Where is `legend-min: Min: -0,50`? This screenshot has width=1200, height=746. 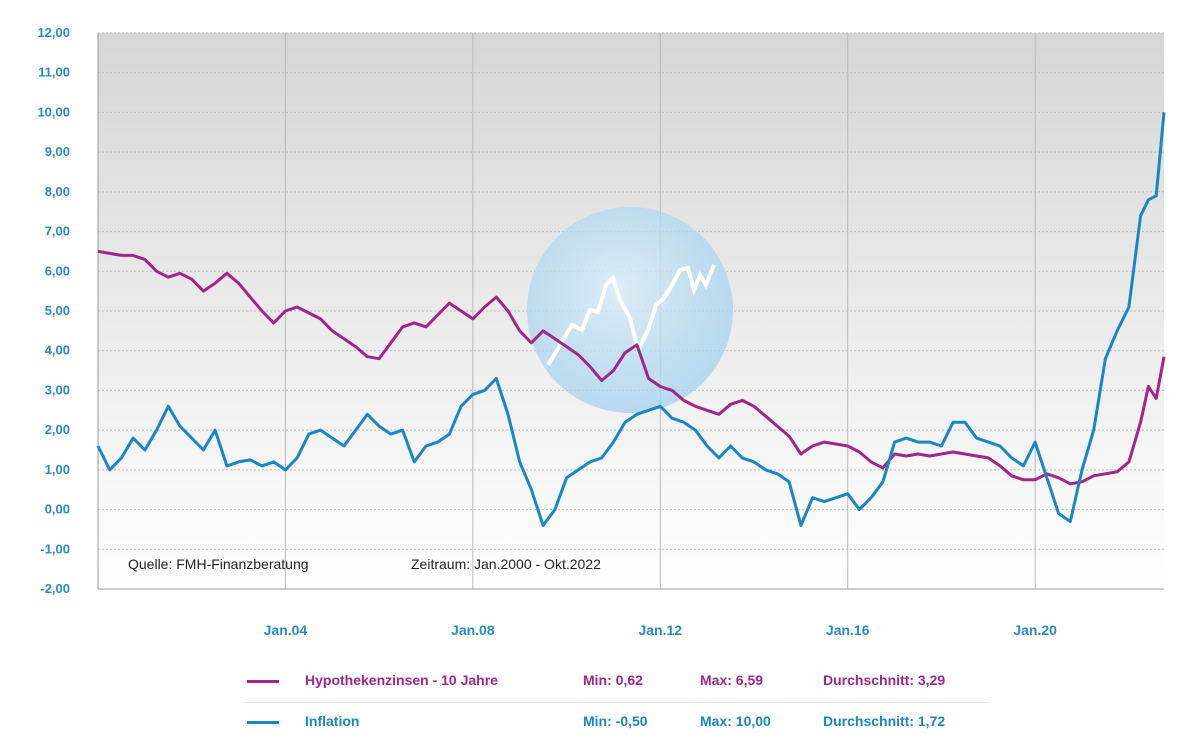 legend-min: Min: -0,50 is located at coordinates (615, 721).